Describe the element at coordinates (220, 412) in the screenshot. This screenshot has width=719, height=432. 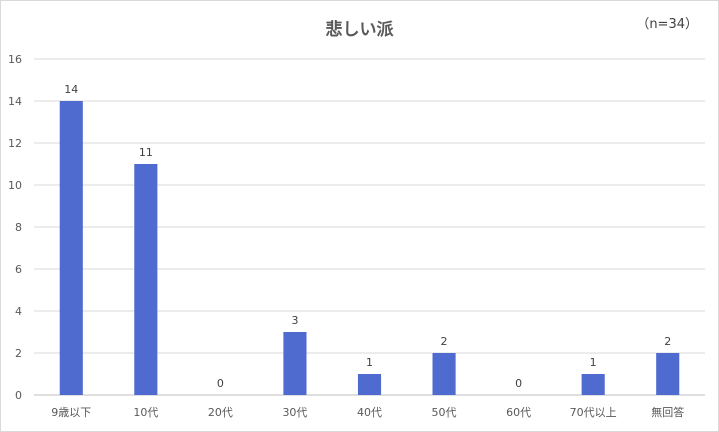
I see `x-tick-label: 20代` at that location.